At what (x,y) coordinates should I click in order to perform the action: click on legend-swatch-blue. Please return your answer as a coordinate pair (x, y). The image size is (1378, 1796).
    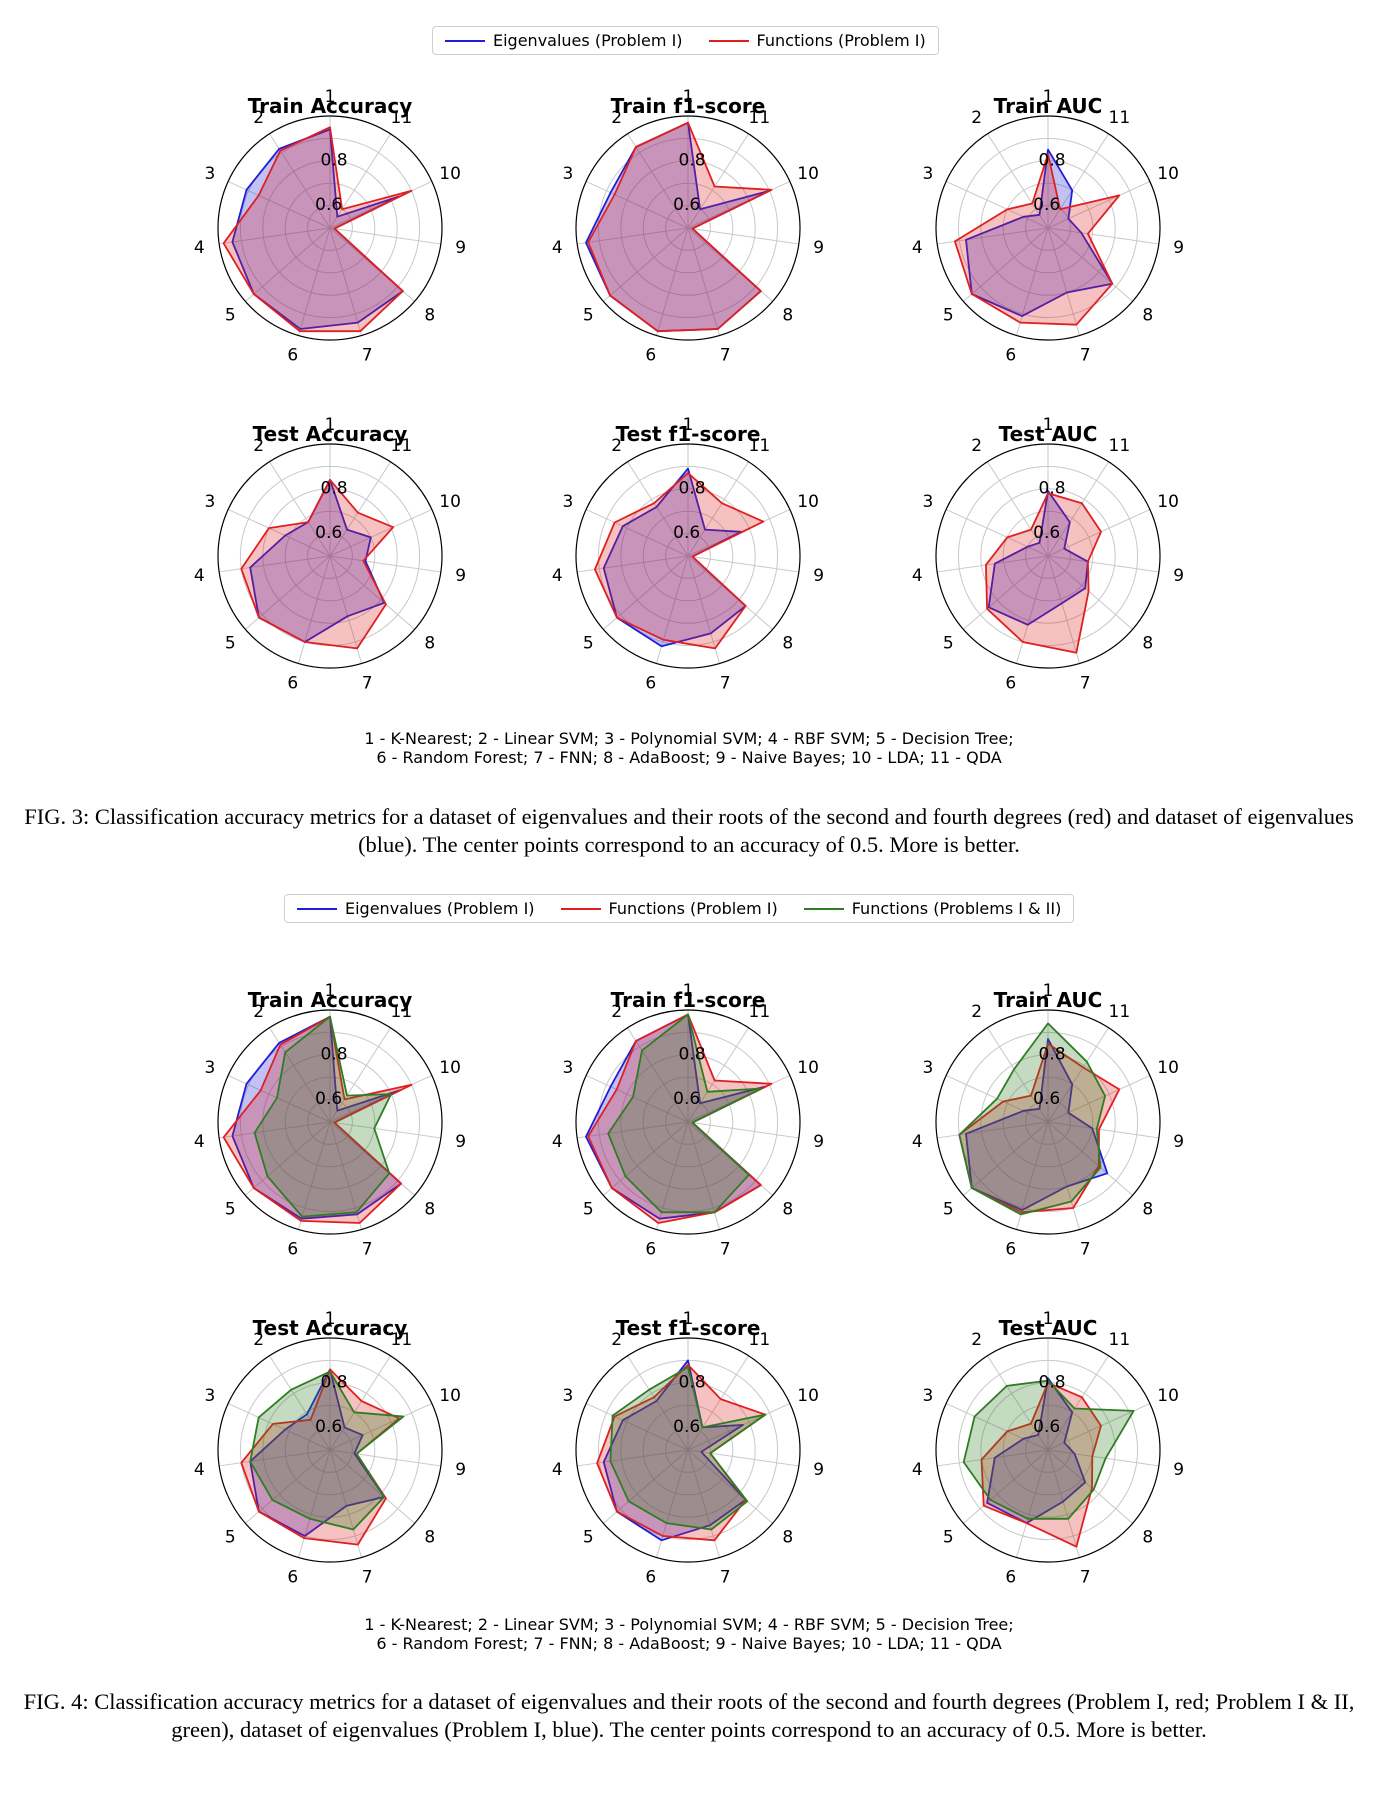
    Looking at the image, I should click on (317, 908).